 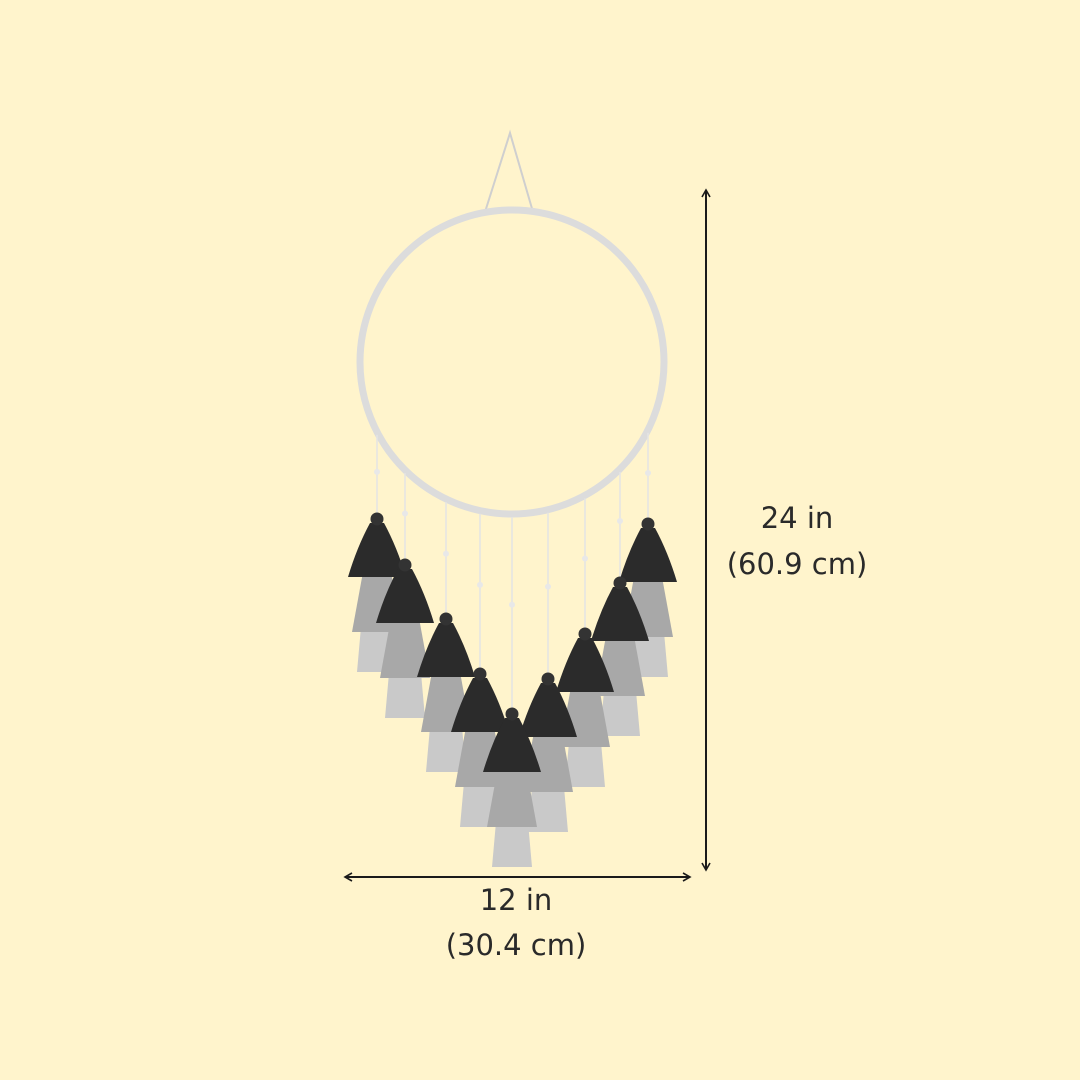 What do you see at coordinates (797, 564) in the screenshot?
I see `height-metric: (60.9 cm)` at bounding box center [797, 564].